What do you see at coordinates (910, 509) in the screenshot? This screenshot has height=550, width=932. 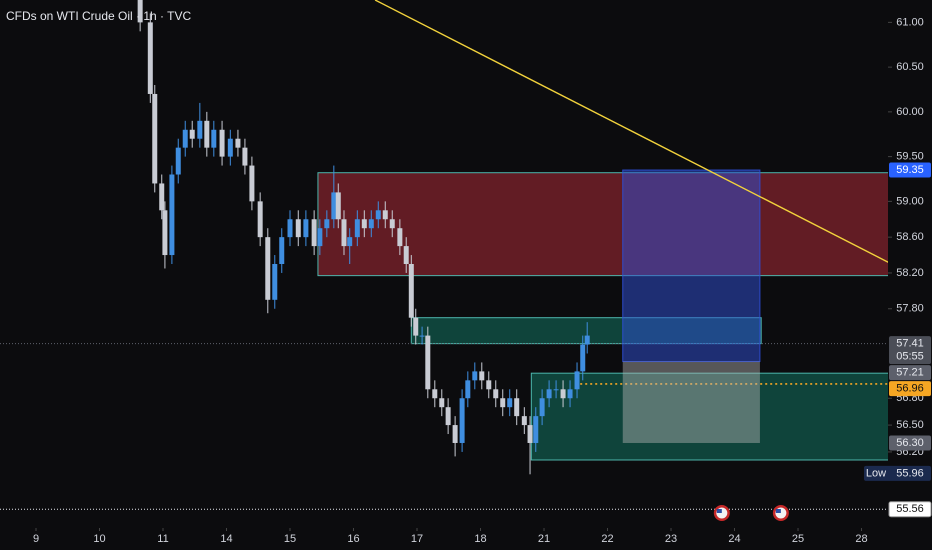 I see `price-badge-label: 55.56` at bounding box center [910, 509].